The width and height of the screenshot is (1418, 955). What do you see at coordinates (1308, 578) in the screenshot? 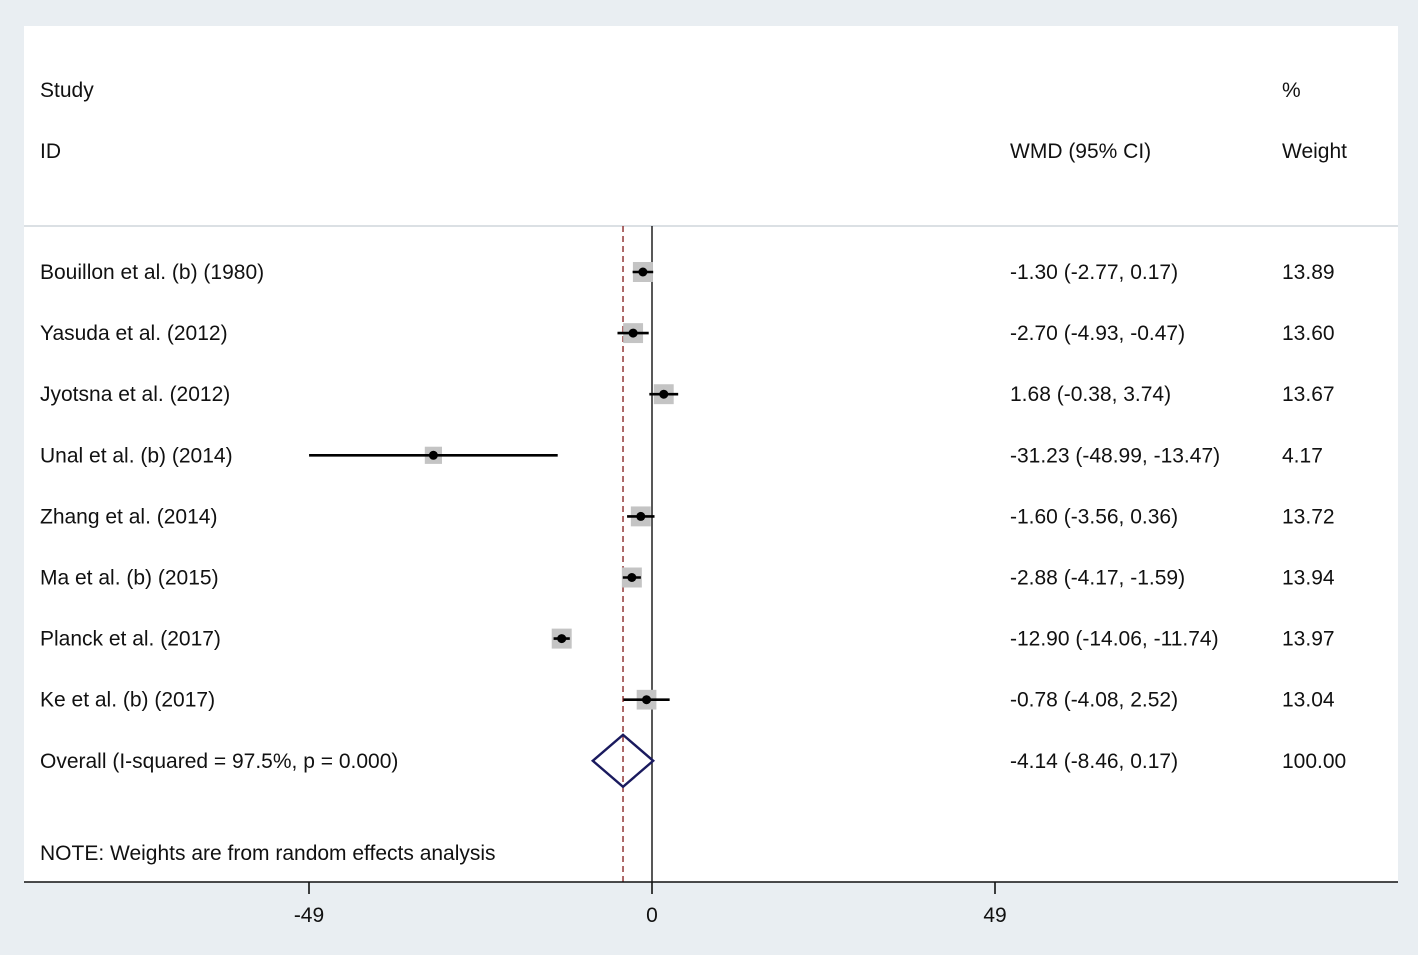
I see `study-weight-text: 13.94` at bounding box center [1308, 578].